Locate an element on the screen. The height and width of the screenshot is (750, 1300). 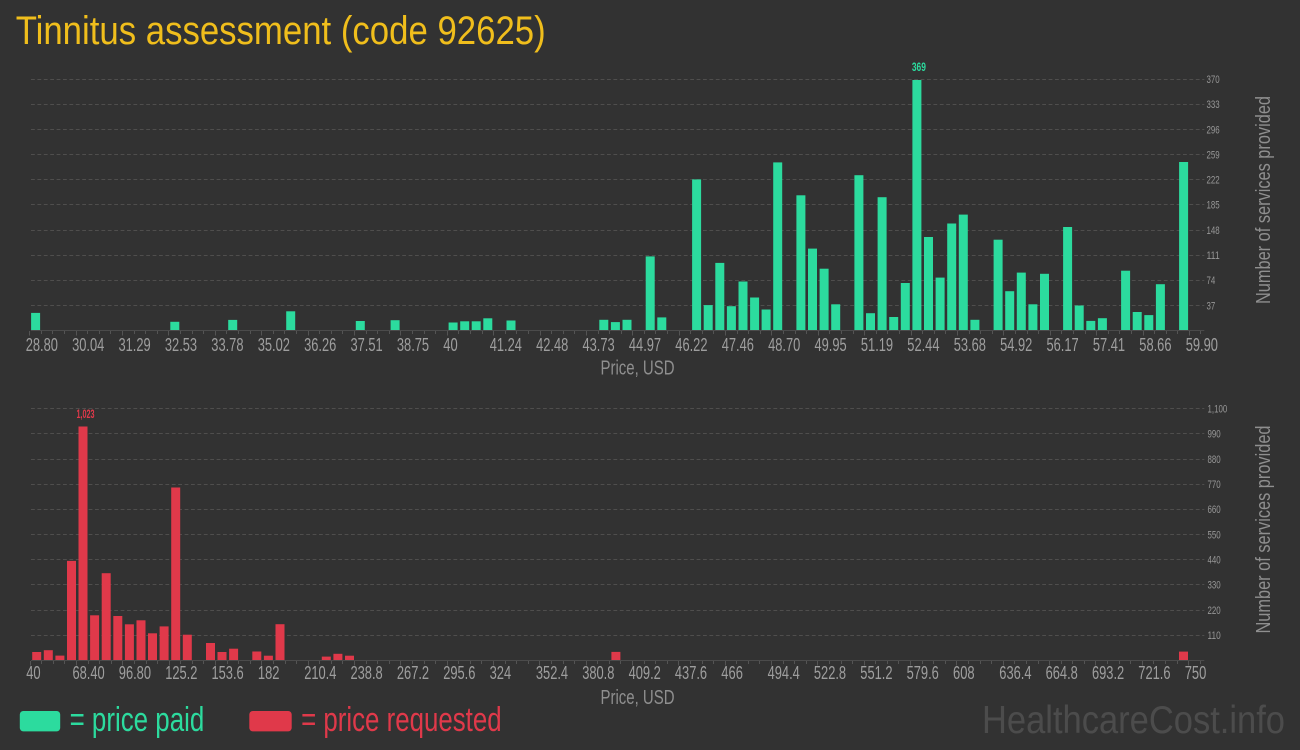
svg-text: 36.26 is located at coordinates (320, 345).